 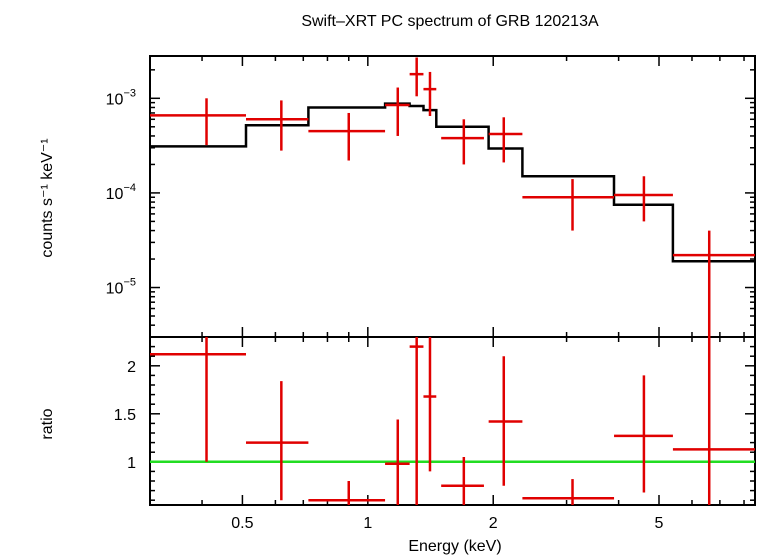 What do you see at coordinates (131, 463) in the screenshot?
I see `y-tick-label-ratio: 1` at bounding box center [131, 463].